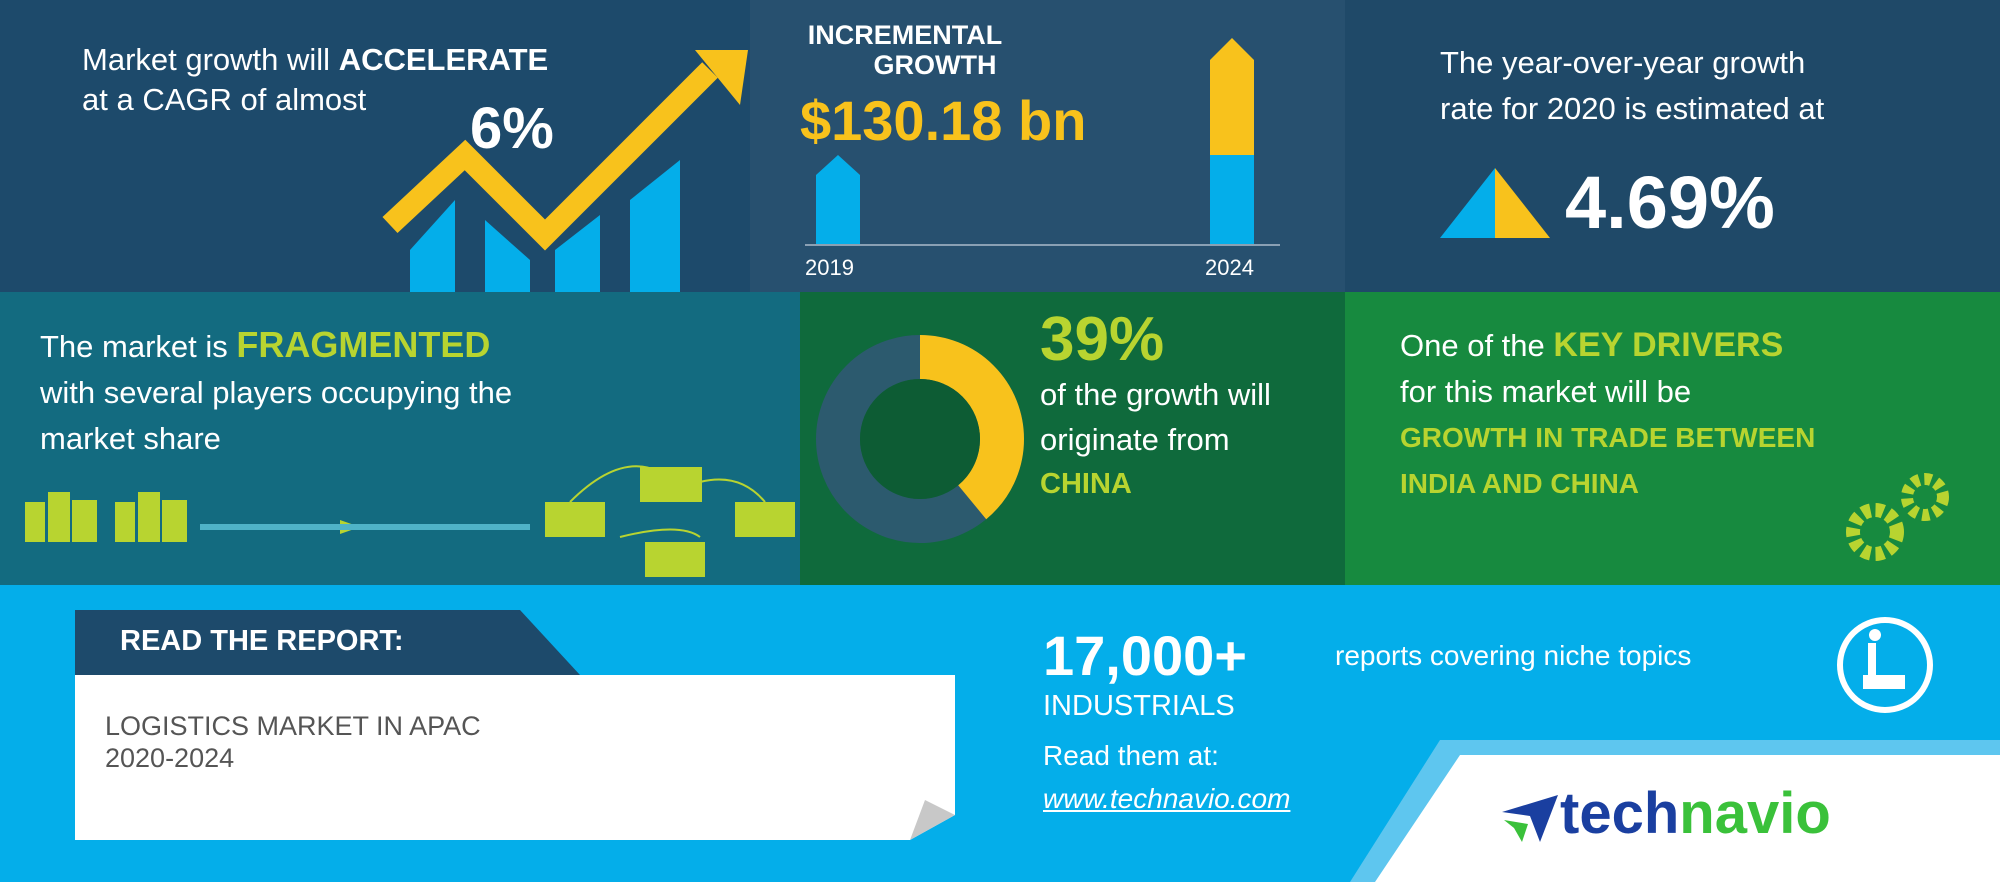 The image size is (2000, 882). Describe the element at coordinates (138, 346) in the screenshot. I see `fragmented-text: The market is` at that location.